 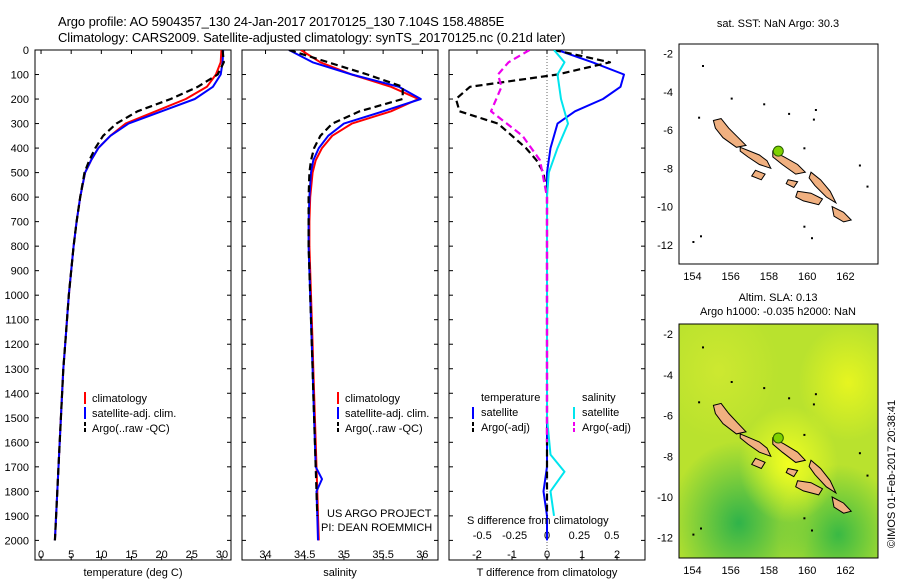 I want to click on latitude-tick-label: -2, so click(x=668, y=55).